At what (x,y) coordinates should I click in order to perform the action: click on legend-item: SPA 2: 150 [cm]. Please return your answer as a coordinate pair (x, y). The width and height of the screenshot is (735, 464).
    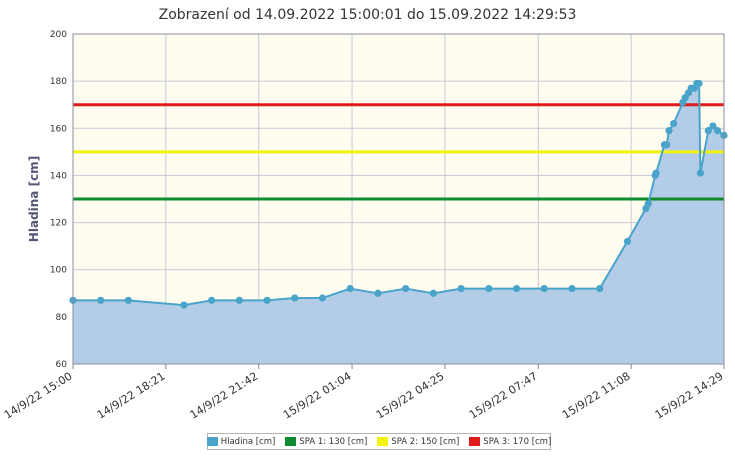
    Looking at the image, I should click on (418, 442).